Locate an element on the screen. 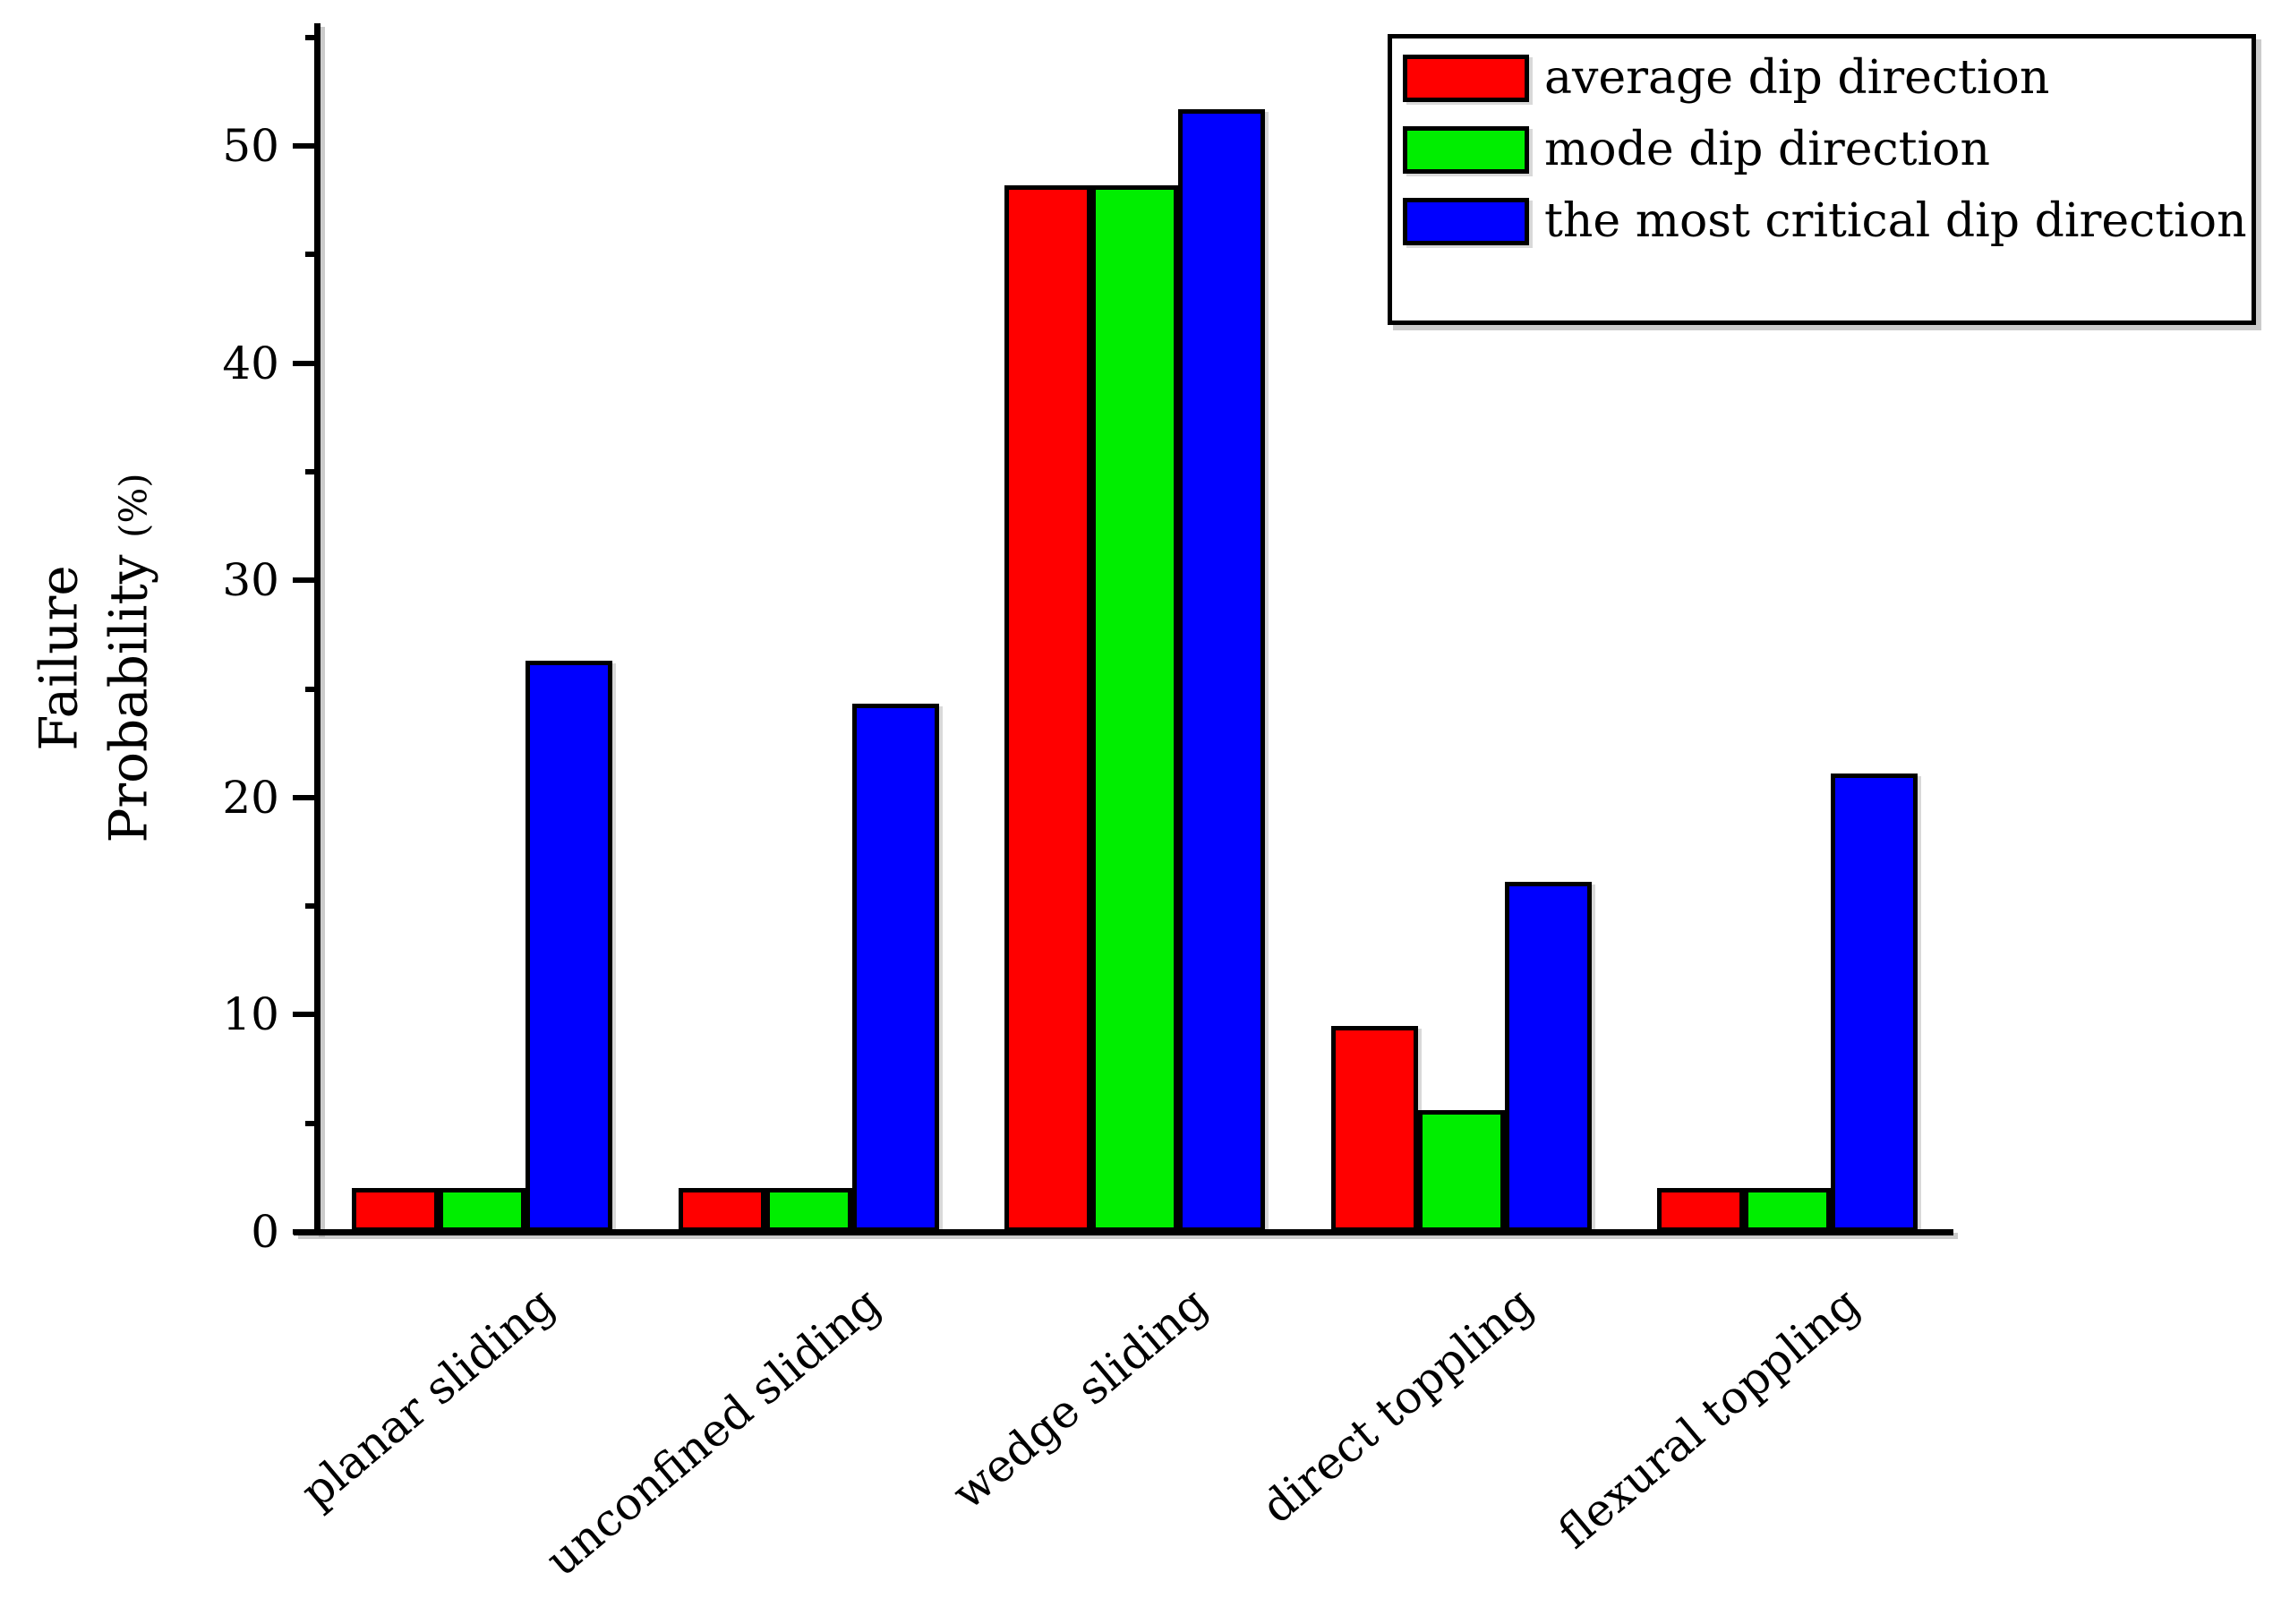  y-tick-label: 40 is located at coordinates (250, 363).